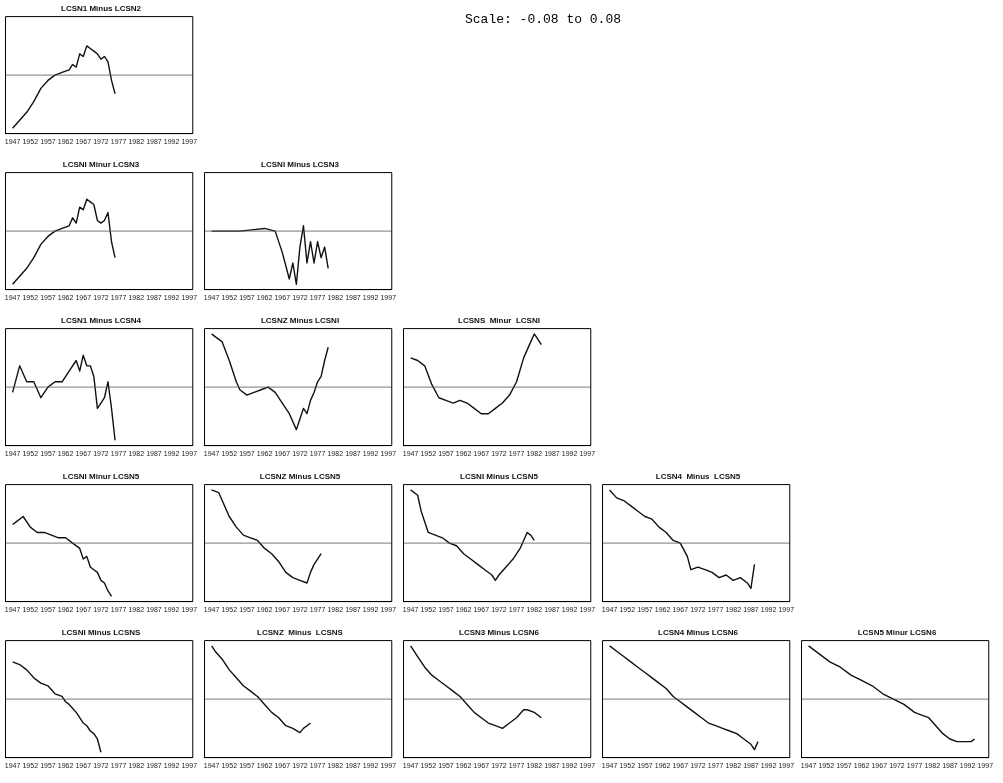 This screenshot has height=783, width=1003. What do you see at coordinates (499, 320) in the screenshot?
I see `chart-title: LCSNS Minur LCSNI` at bounding box center [499, 320].